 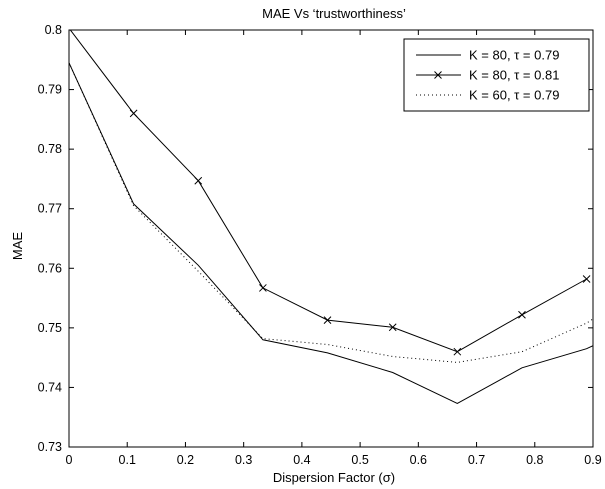 I want to click on y-axis-label: MAE, so click(x=17, y=246).